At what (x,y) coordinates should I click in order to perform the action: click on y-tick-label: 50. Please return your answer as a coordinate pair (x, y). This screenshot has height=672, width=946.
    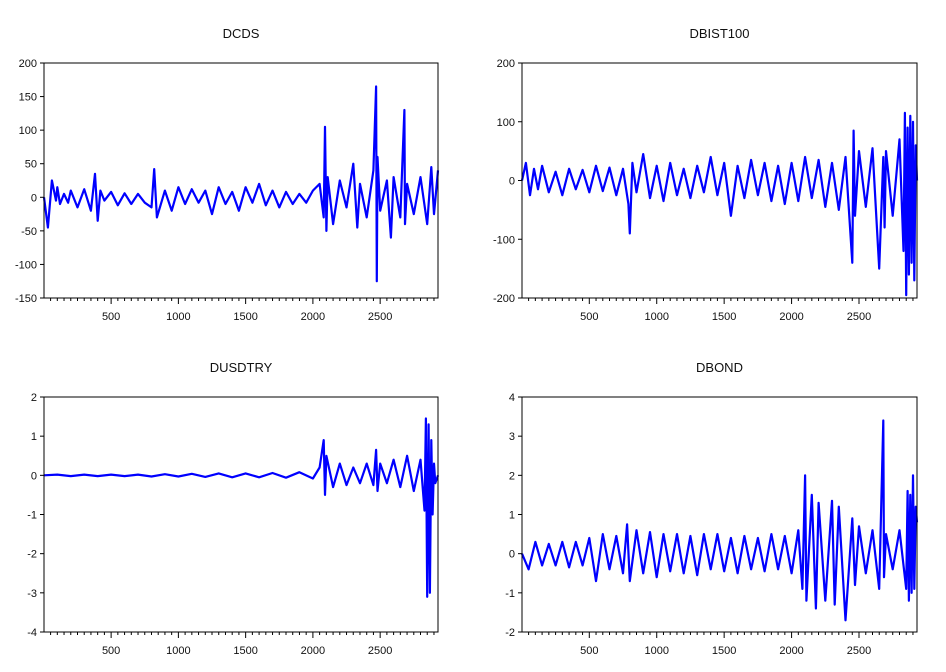
    Looking at the image, I should click on (31, 165).